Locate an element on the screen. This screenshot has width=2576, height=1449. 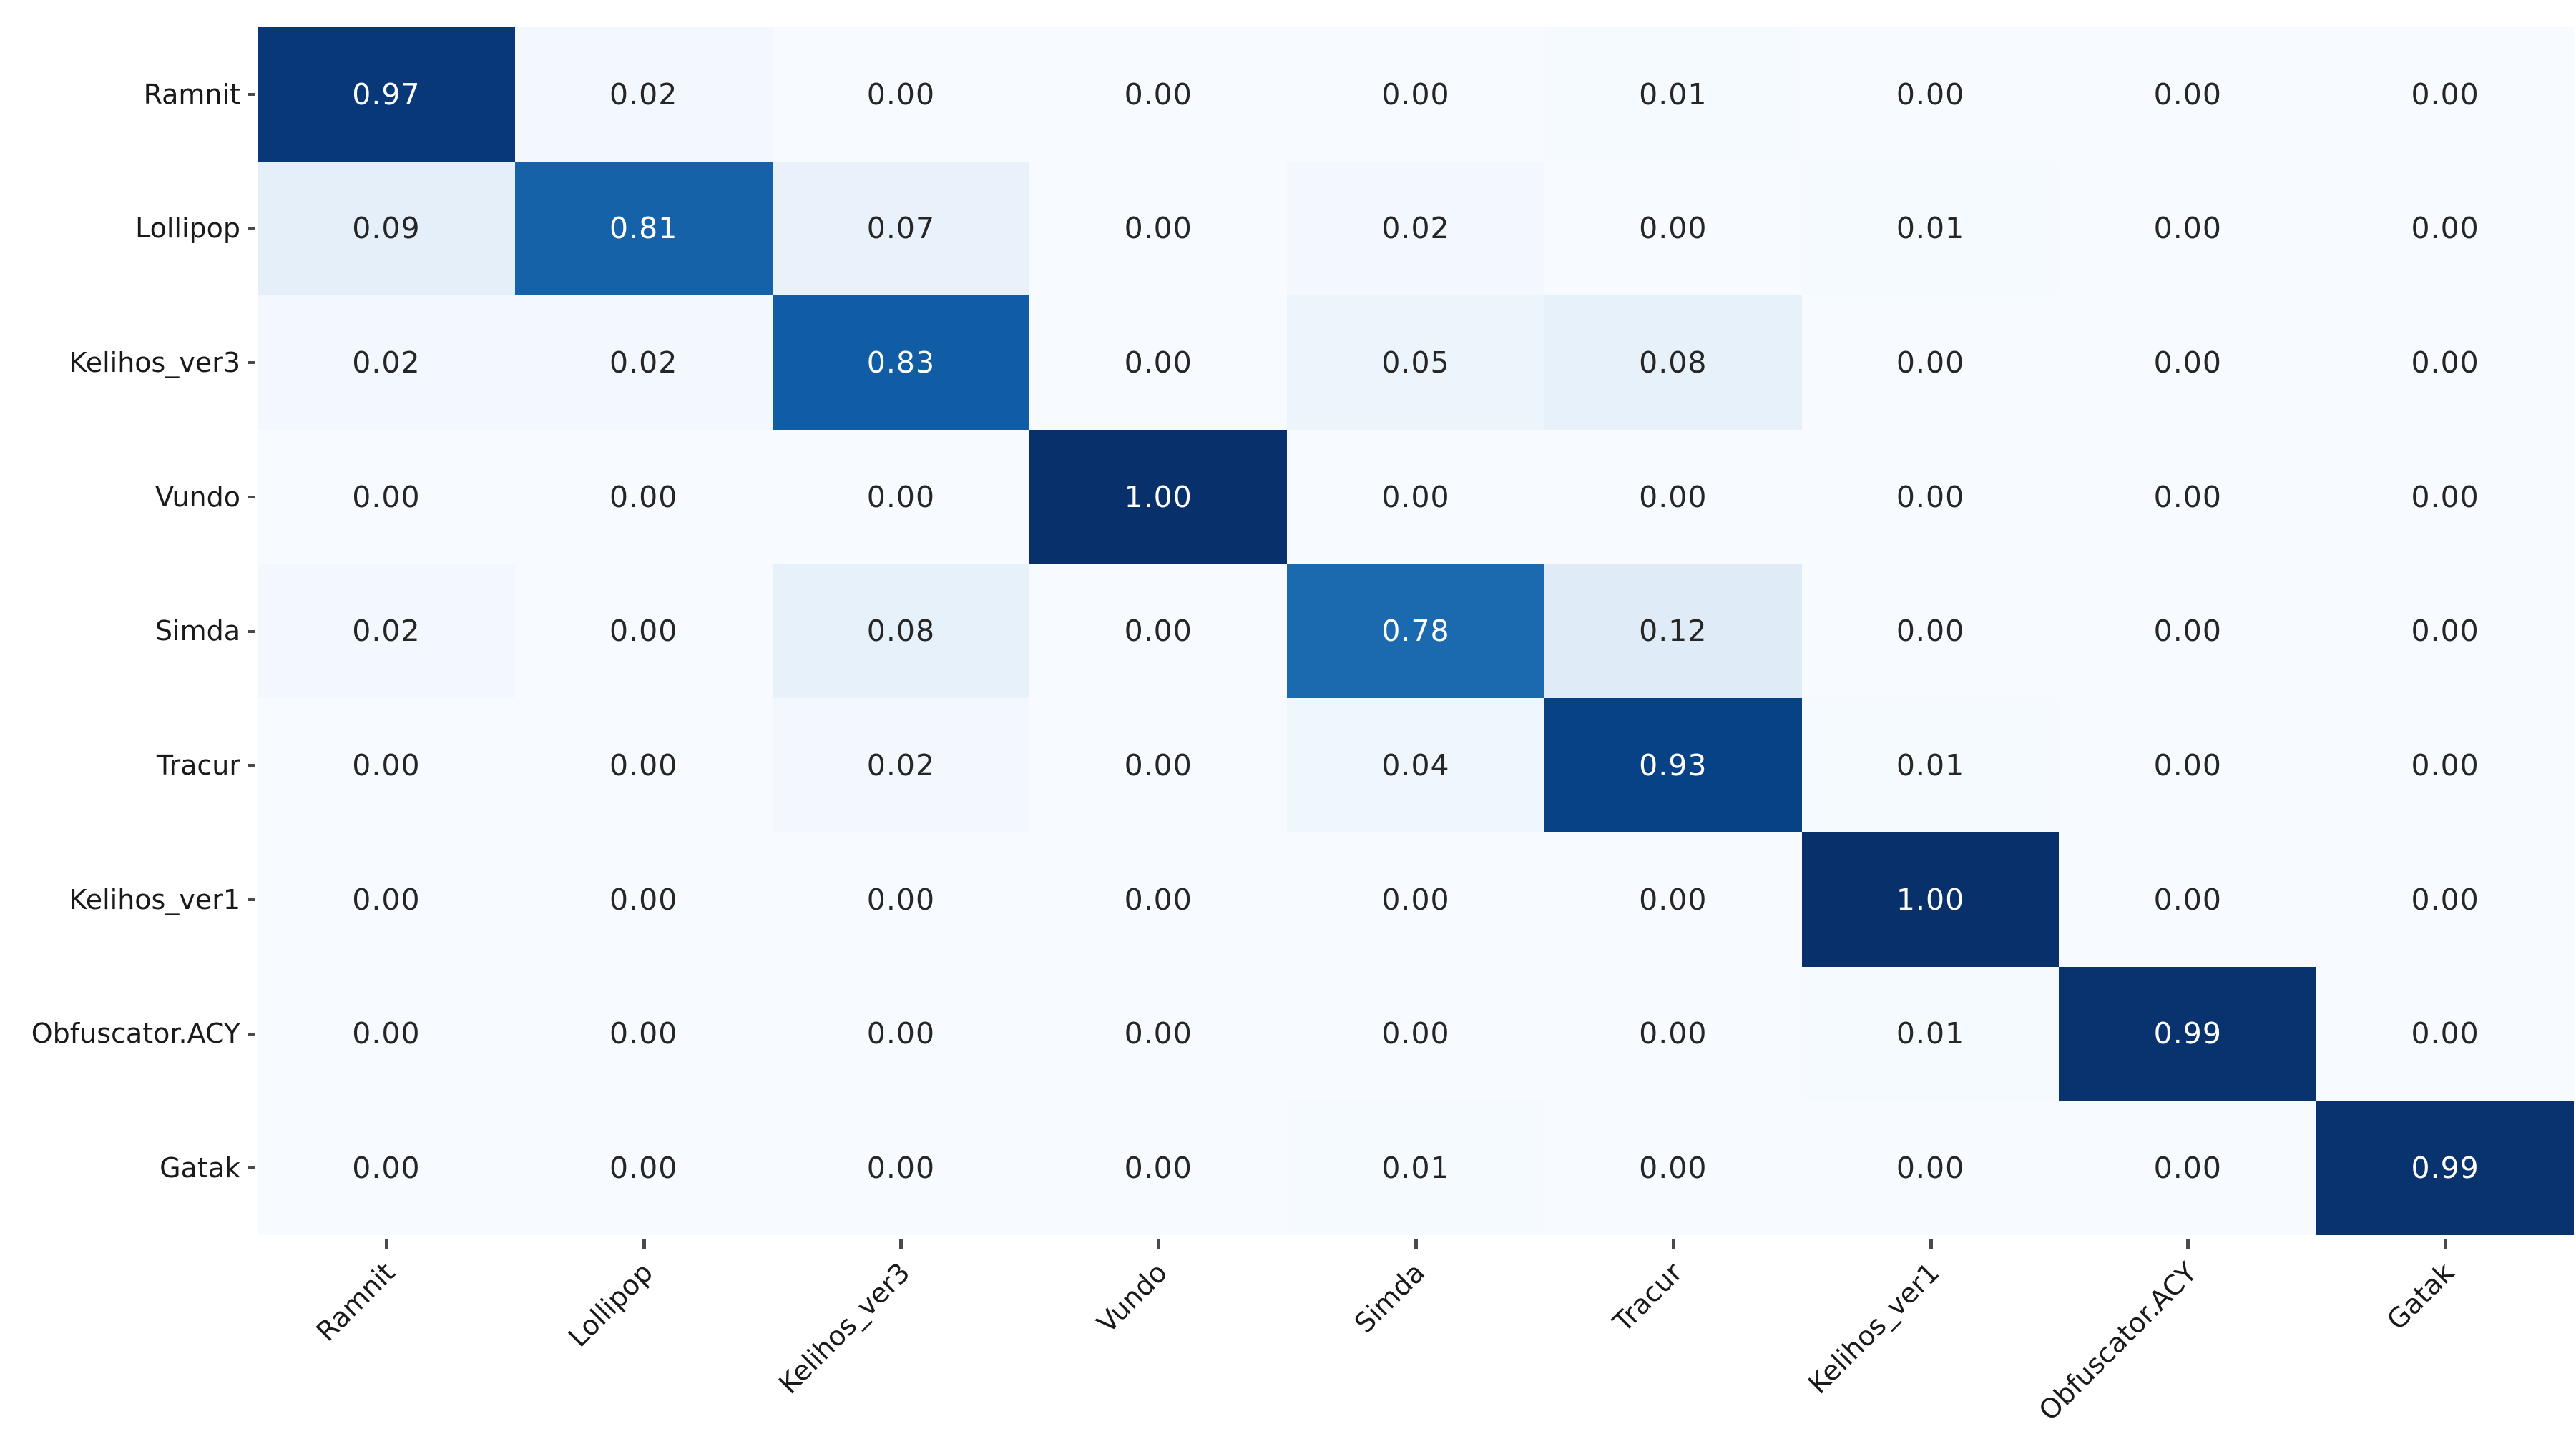
heatmap-cell: 0.02 is located at coordinates (387, 362).